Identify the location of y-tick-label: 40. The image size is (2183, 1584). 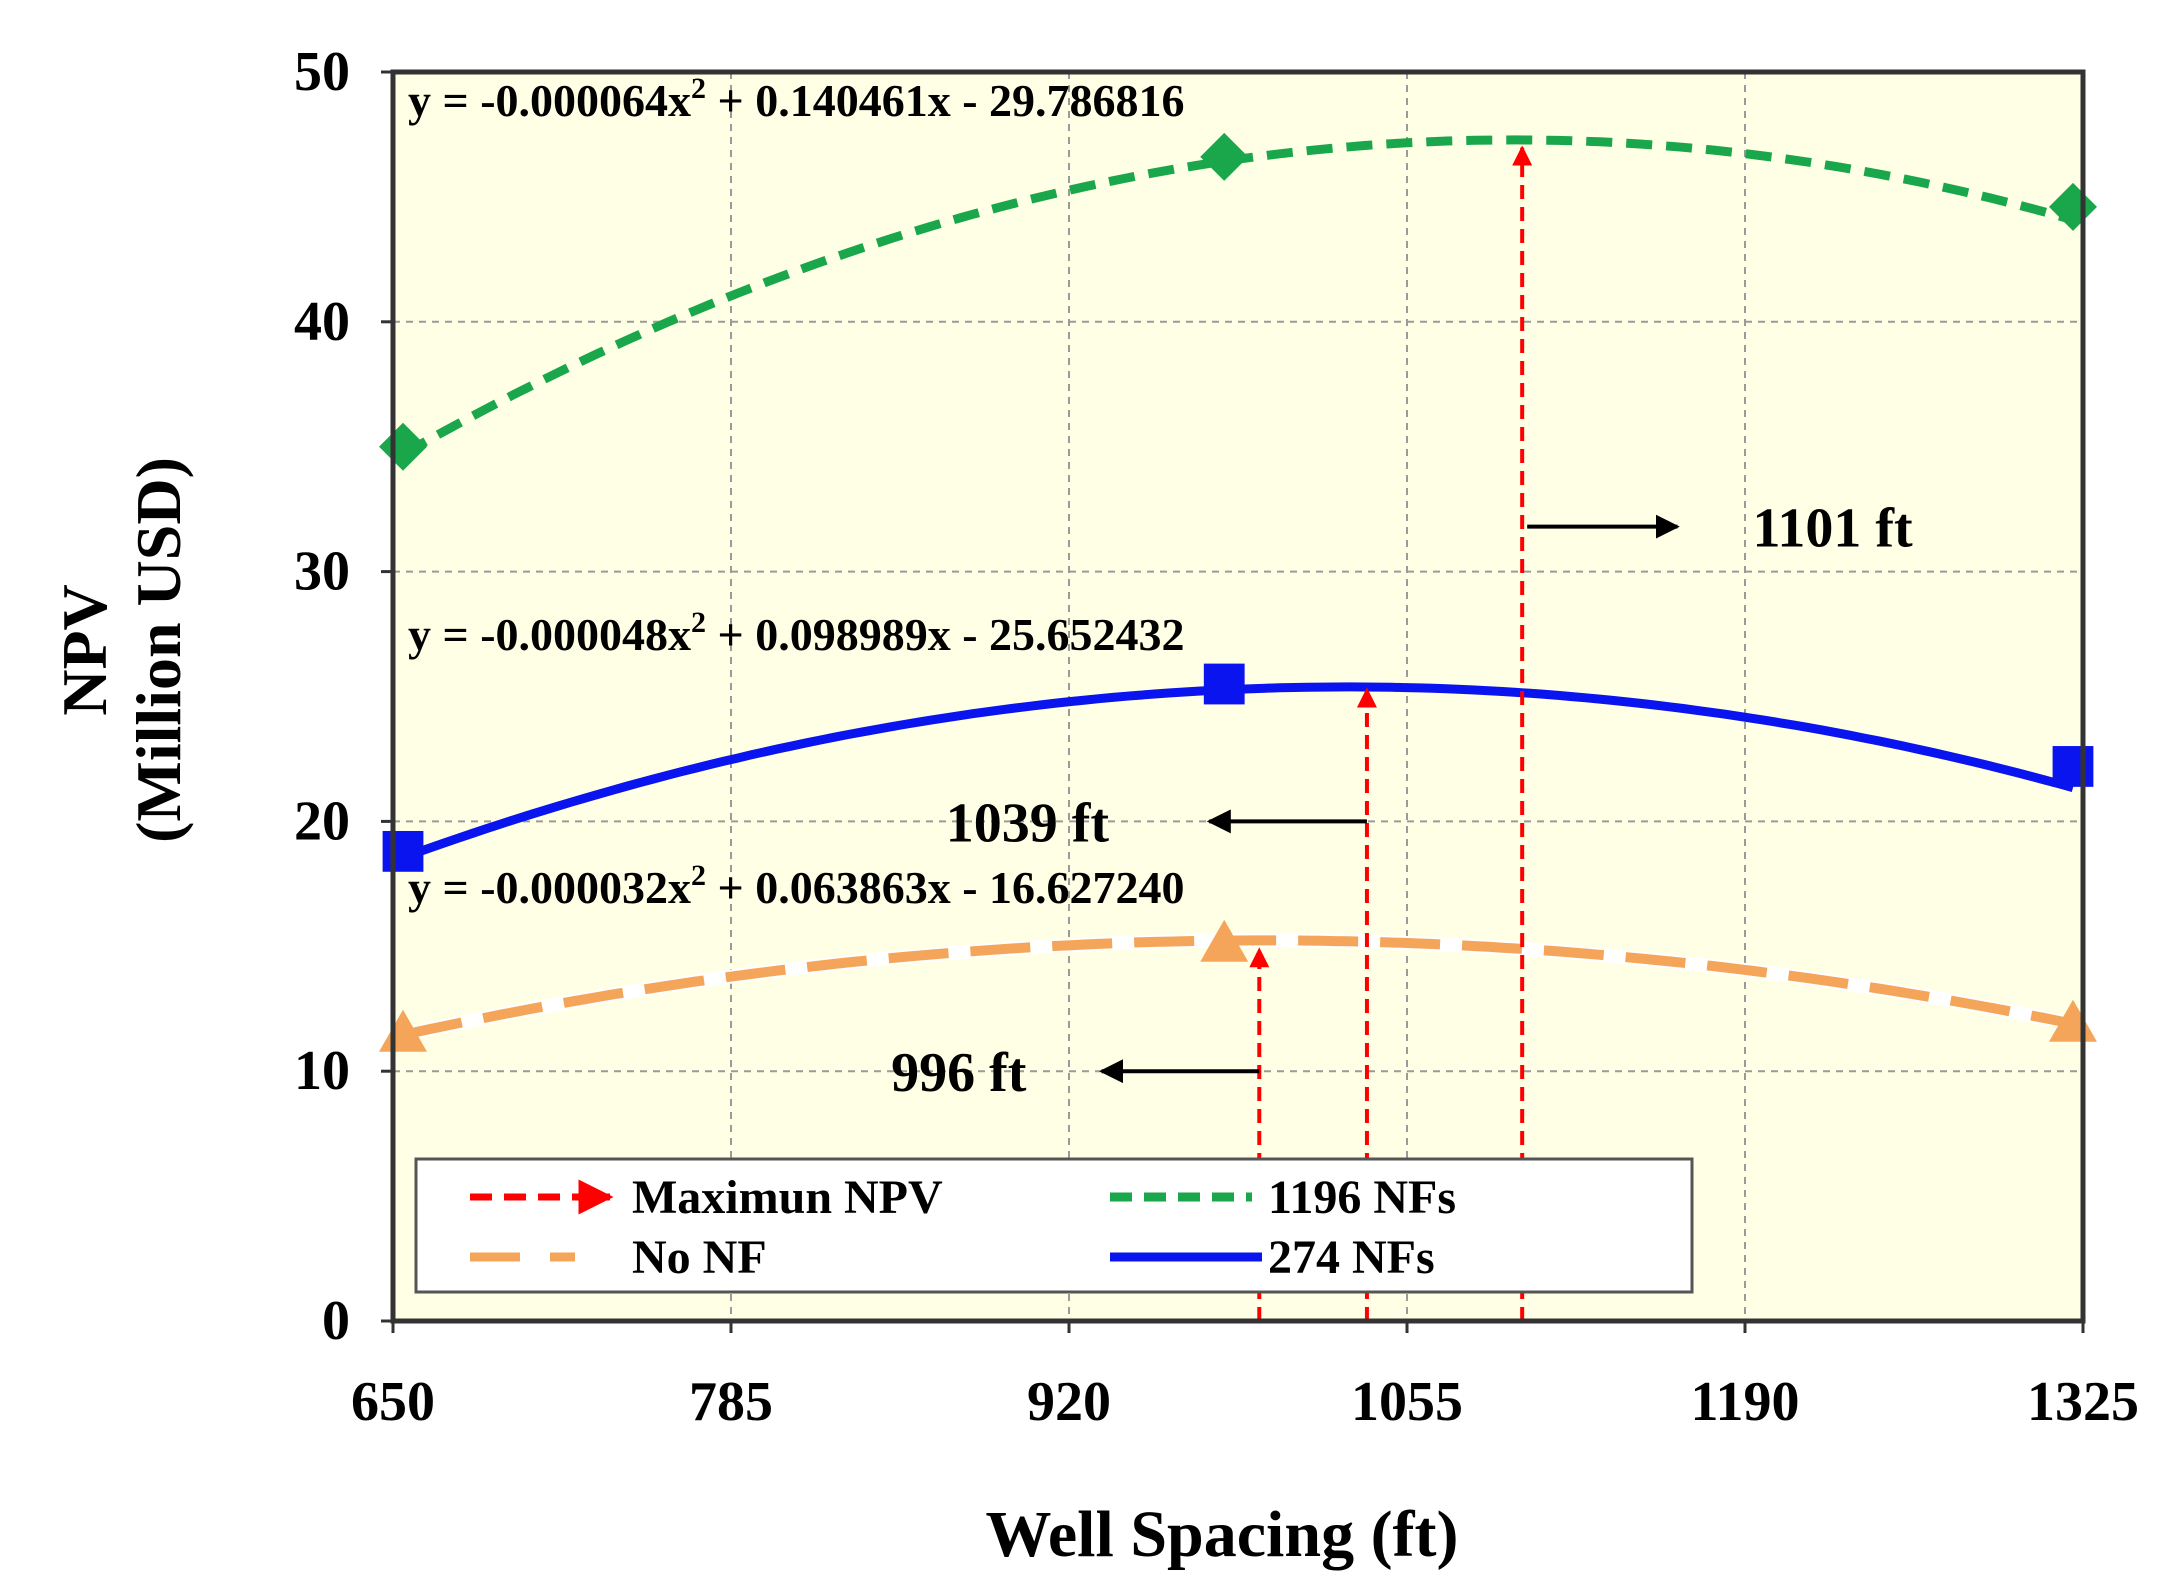
(322, 322).